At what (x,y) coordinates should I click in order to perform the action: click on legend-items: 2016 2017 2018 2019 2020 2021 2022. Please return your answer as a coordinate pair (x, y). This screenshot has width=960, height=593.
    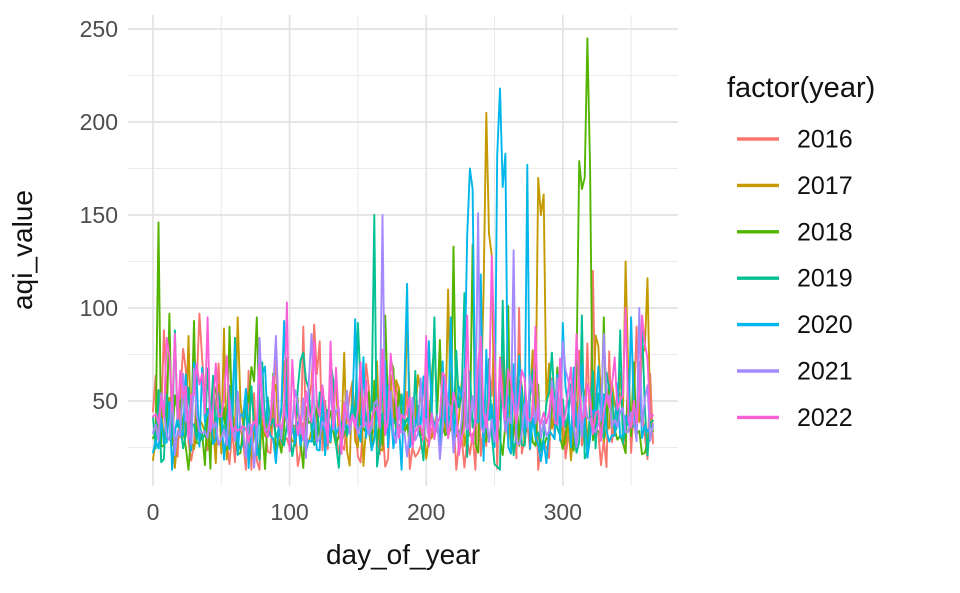
    Looking at the image, I should click on (795, 279).